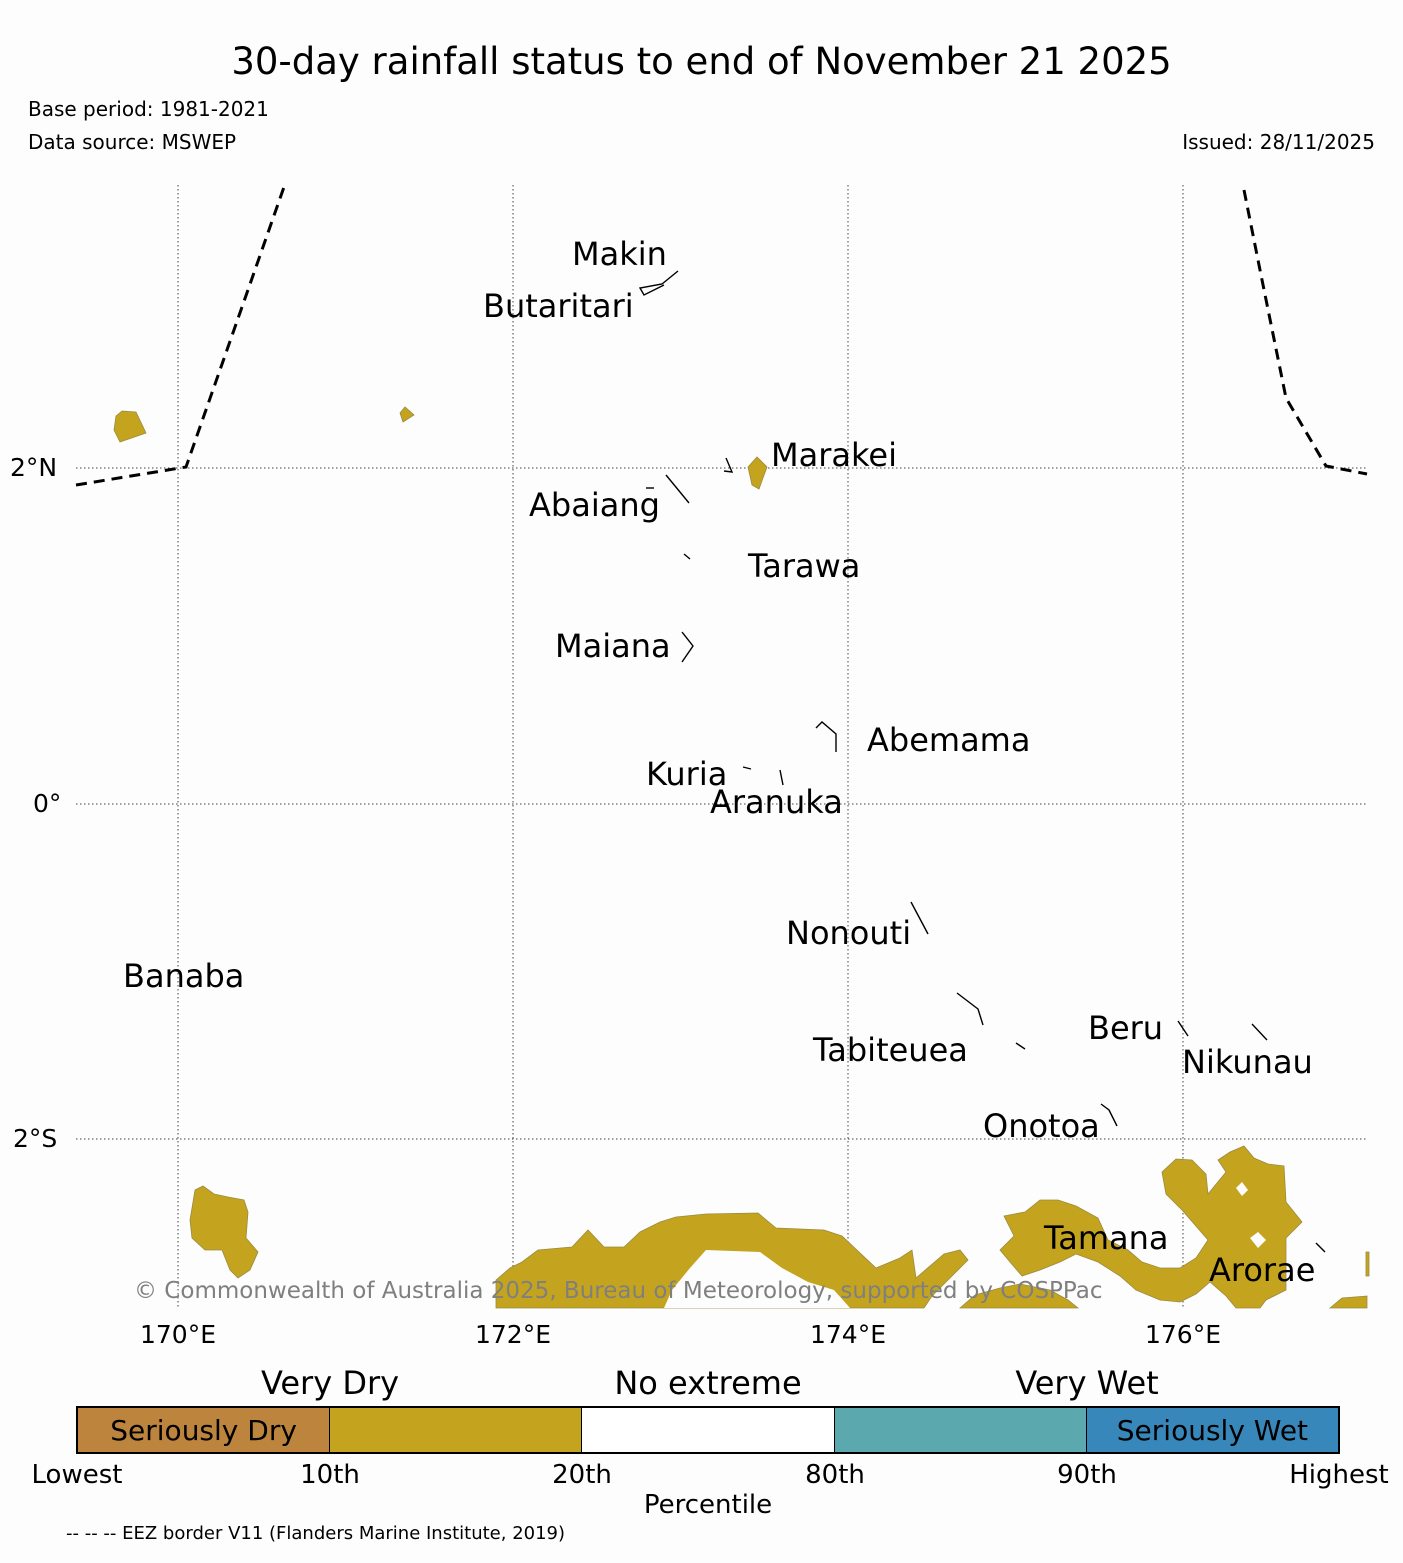 The image size is (1403, 1563). Describe the element at coordinates (47, 803) in the screenshot. I see `lat-tick: 0°` at that location.